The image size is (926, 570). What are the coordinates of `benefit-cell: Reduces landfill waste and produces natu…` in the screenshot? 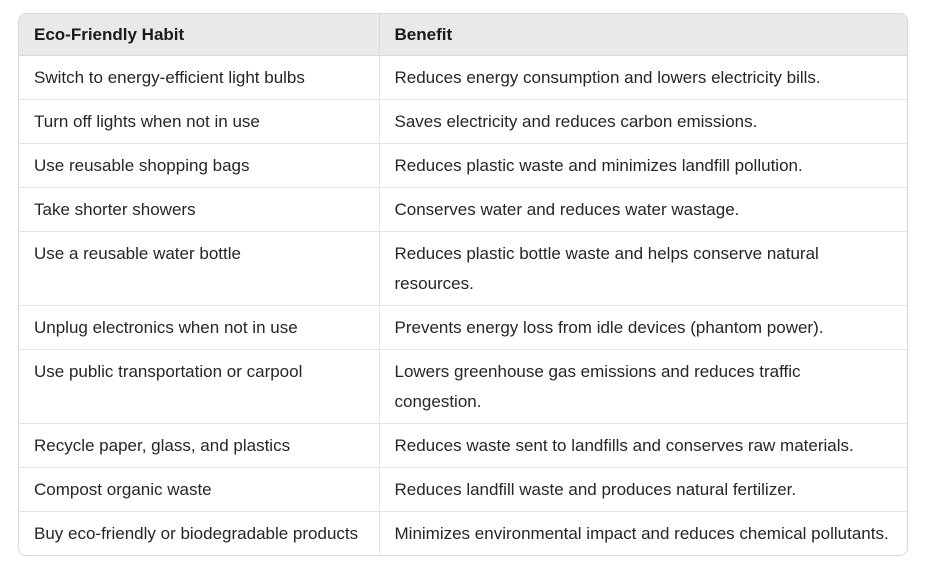 It's located at (642, 489).